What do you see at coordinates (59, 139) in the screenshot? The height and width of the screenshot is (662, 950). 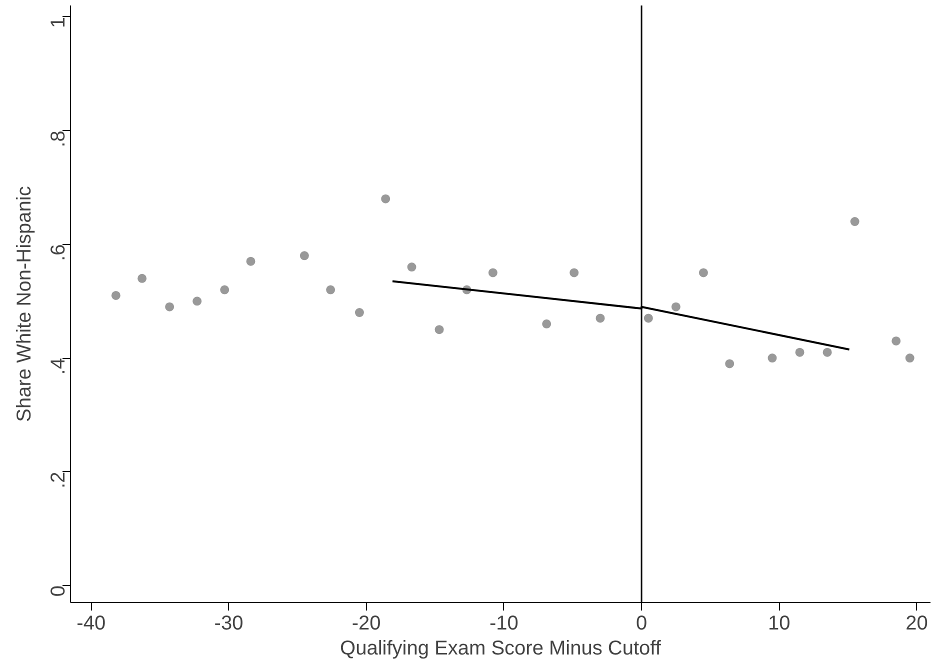 I see `y-tick-label: .8` at bounding box center [59, 139].